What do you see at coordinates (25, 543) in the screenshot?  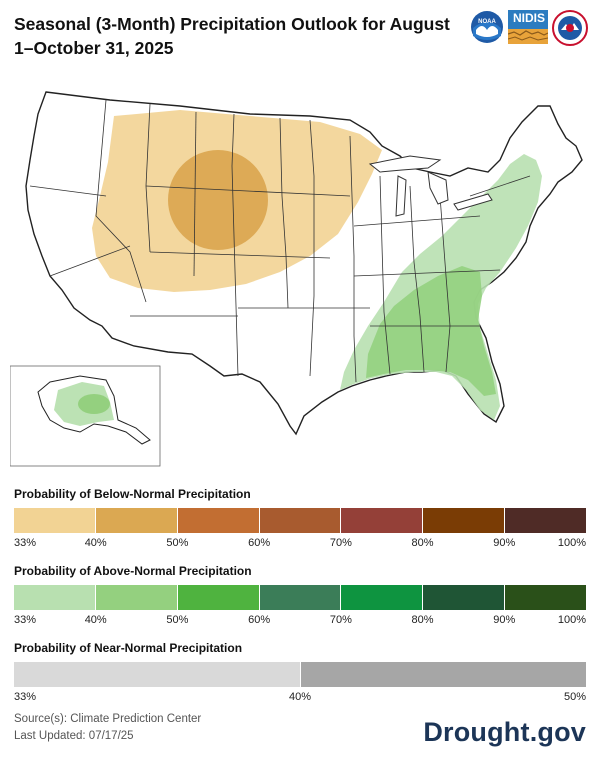 I see `below-tick-label: 33%` at bounding box center [25, 543].